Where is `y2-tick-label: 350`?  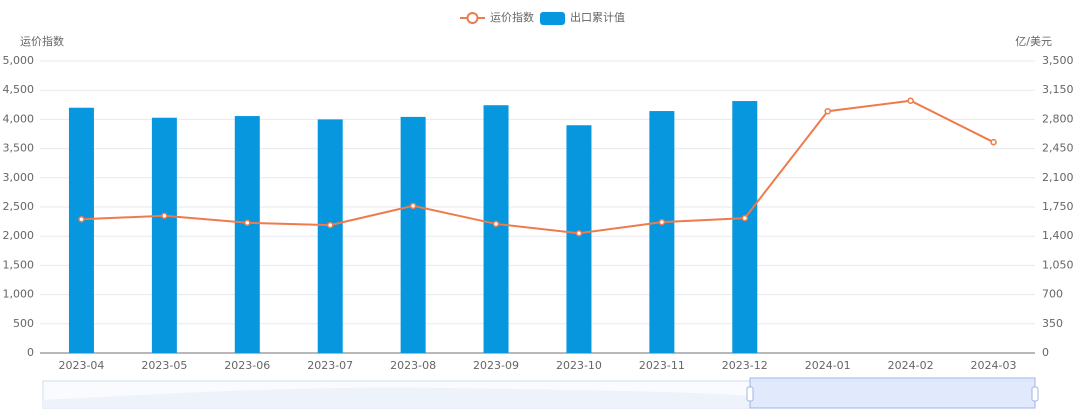 y2-tick-label: 350 is located at coordinates (1052, 323).